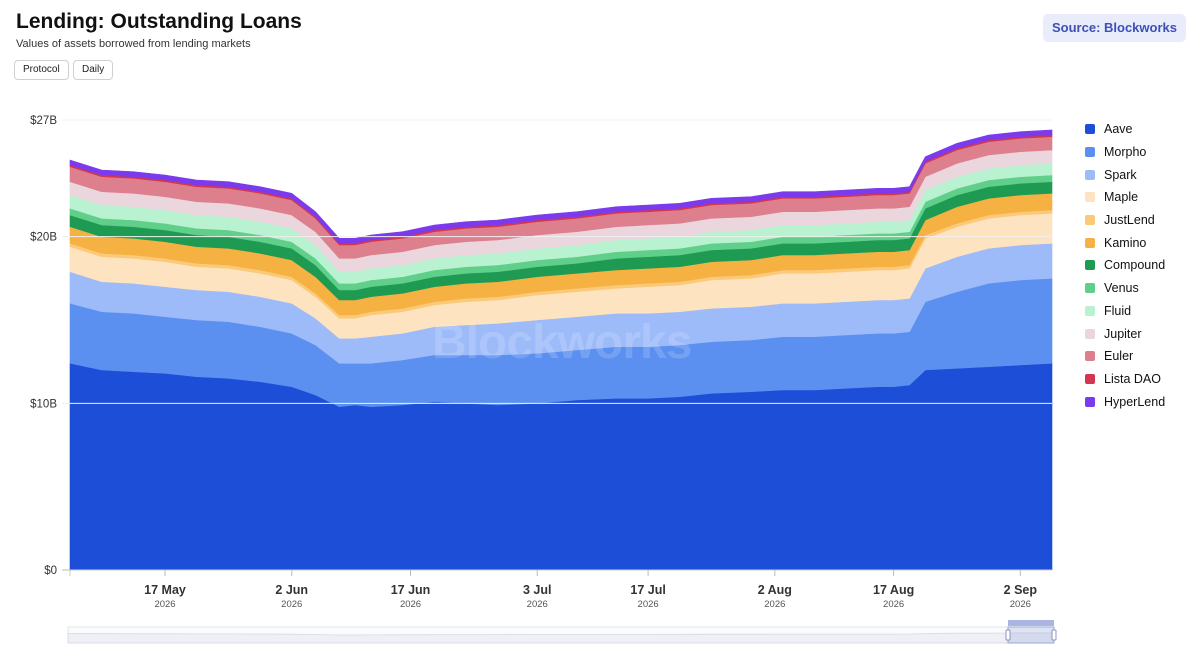 The height and width of the screenshot is (659, 1200). What do you see at coordinates (1119, 356) in the screenshot?
I see `legend-label: Euler` at bounding box center [1119, 356].